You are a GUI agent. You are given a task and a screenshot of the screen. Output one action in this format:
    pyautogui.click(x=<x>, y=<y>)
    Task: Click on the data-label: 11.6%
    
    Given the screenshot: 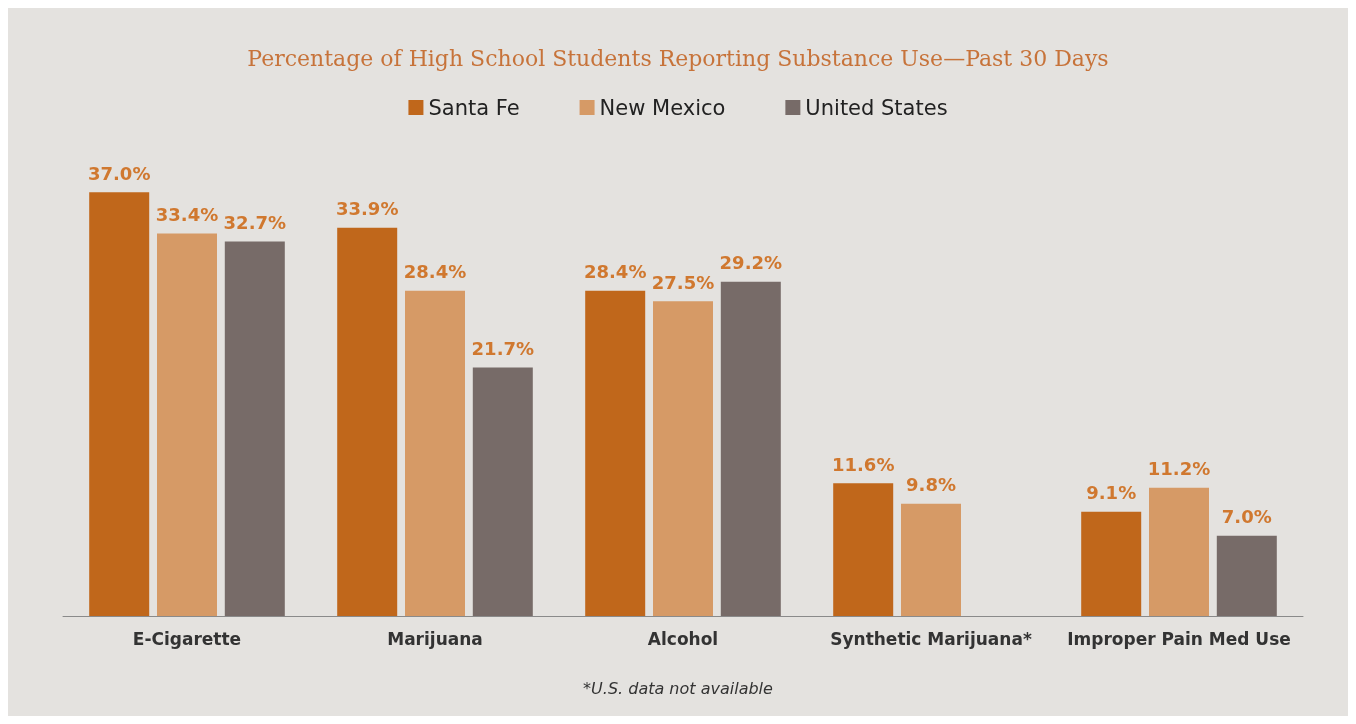 What is the action you would take?
    pyautogui.click(x=863, y=464)
    